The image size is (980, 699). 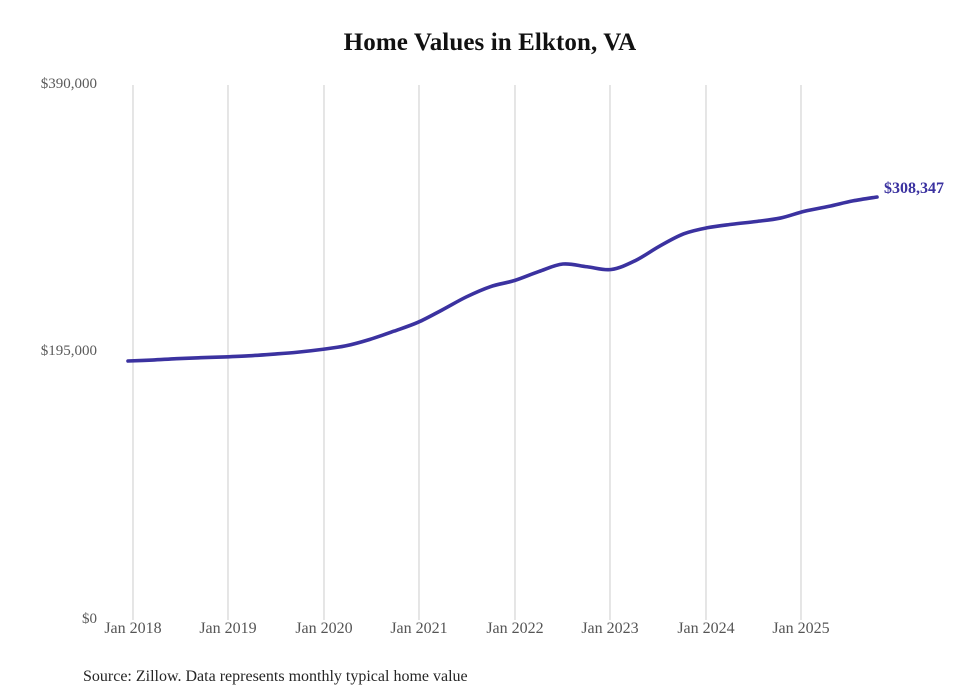 What do you see at coordinates (490, 42) in the screenshot?
I see `chart-title: Home Values in Elkton, VA` at bounding box center [490, 42].